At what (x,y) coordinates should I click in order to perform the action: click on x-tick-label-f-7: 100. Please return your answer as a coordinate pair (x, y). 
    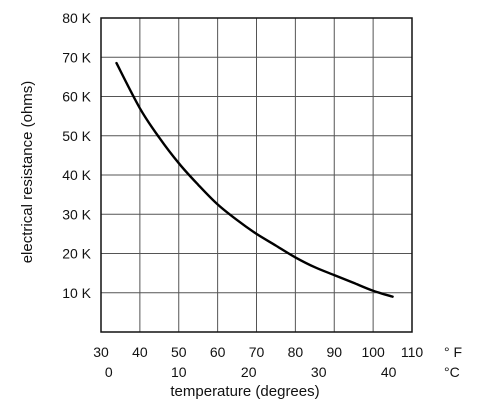
    Looking at the image, I should click on (373, 352).